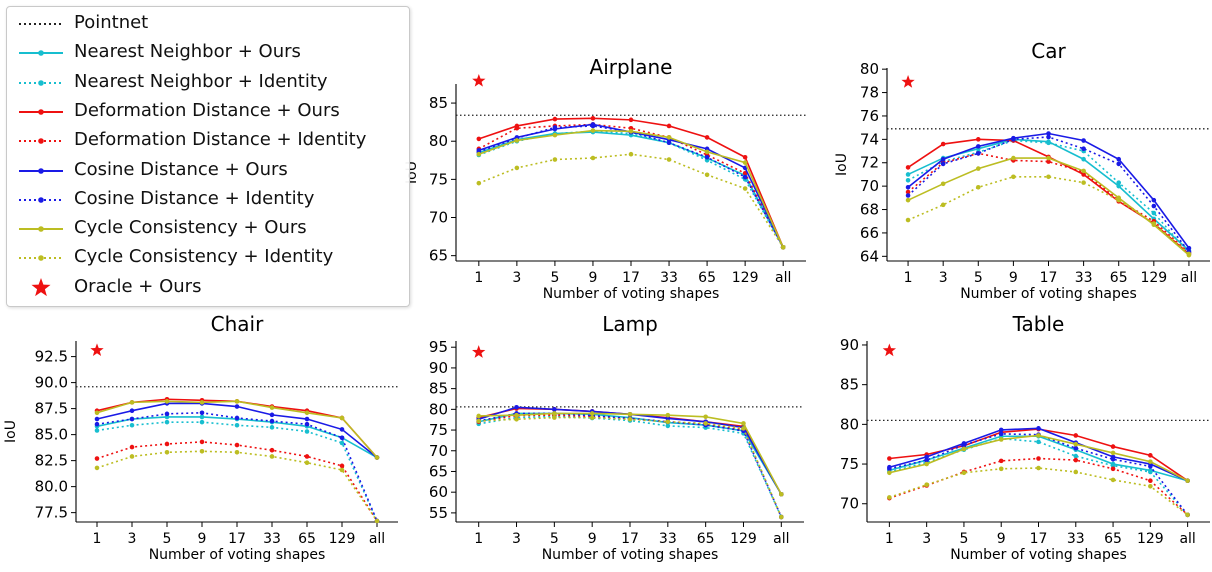 The height and width of the screenshot is (572, 1212). I want to click on legend-label: Cosine Distance + Ours, so click(181, 169).